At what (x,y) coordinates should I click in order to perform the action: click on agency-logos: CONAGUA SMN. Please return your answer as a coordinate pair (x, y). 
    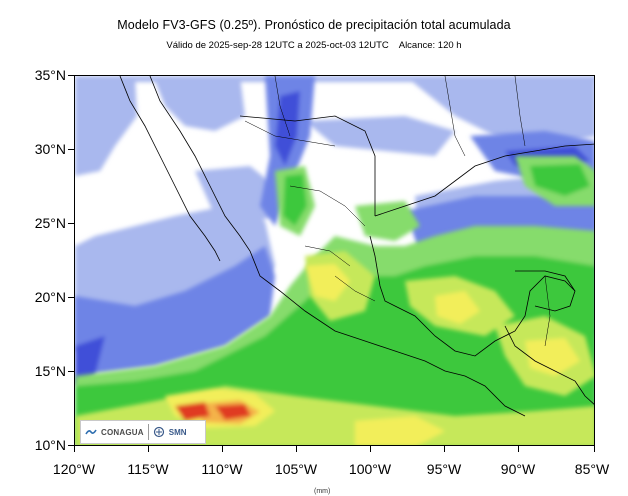
    Looking at the image, I should click on (143, 432).